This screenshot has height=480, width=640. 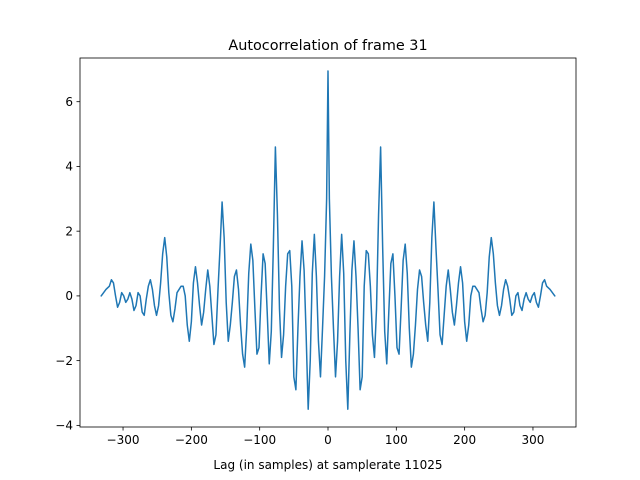 What do you see at coordinates (69, 167) in the screenshot?
I see `y-tick-label: 4` at bounding box center [69, 167].